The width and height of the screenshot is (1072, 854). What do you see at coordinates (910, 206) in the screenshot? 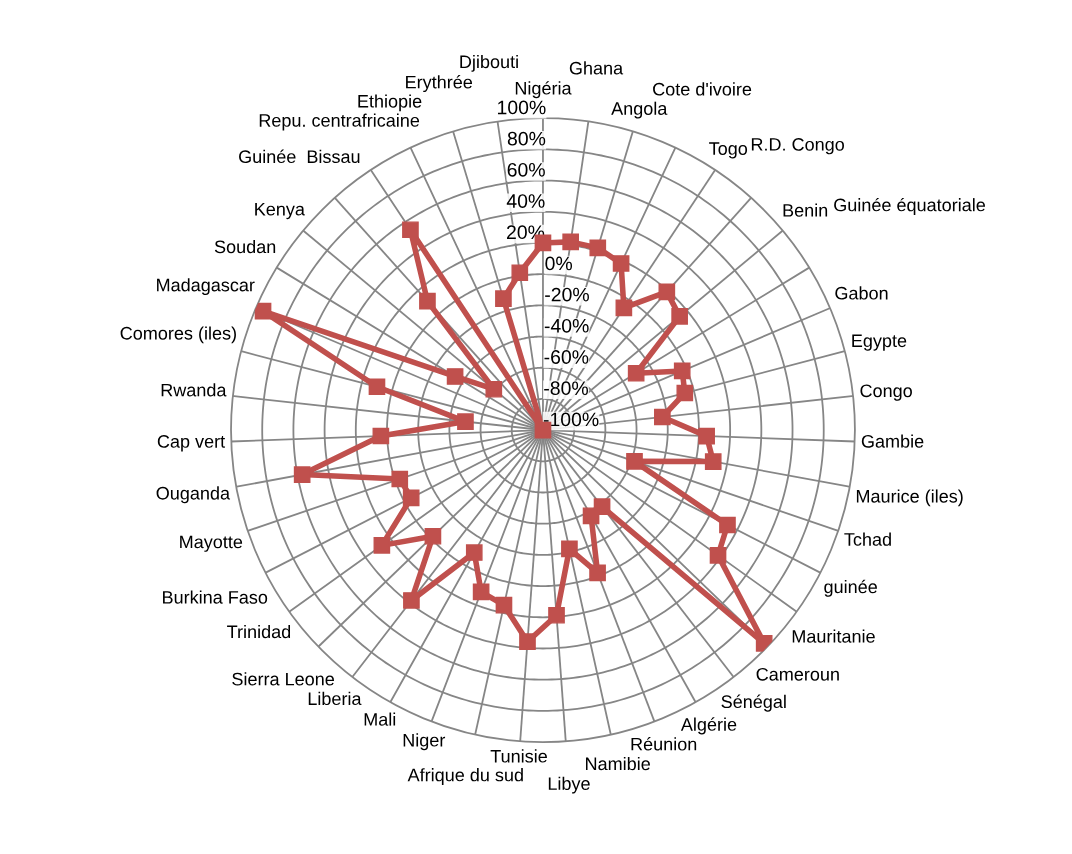
I see `spoke-label: Guinée équatoriale` at bounding box center [910, 206].